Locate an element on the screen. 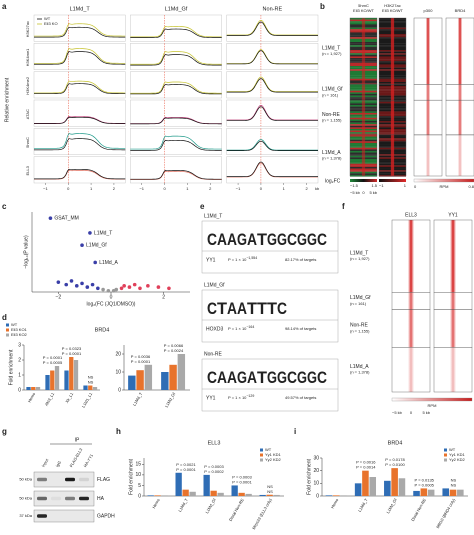 The width and height of the screenshot is (474, 535). x-tick-label: L1Md_Gf is located at coordinates (210, 506).